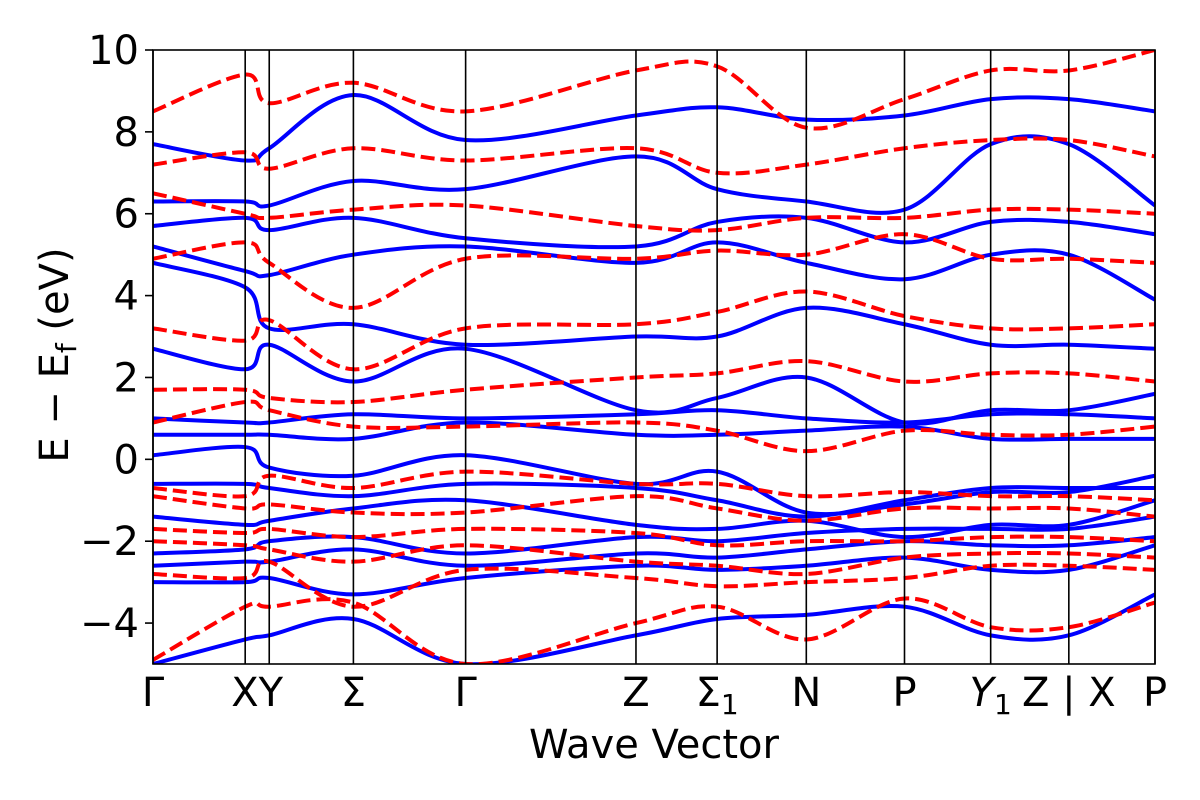  I want to click on y-axis-ticks: −4 −2 0 2 4 6 8 10, so click(116, 337).